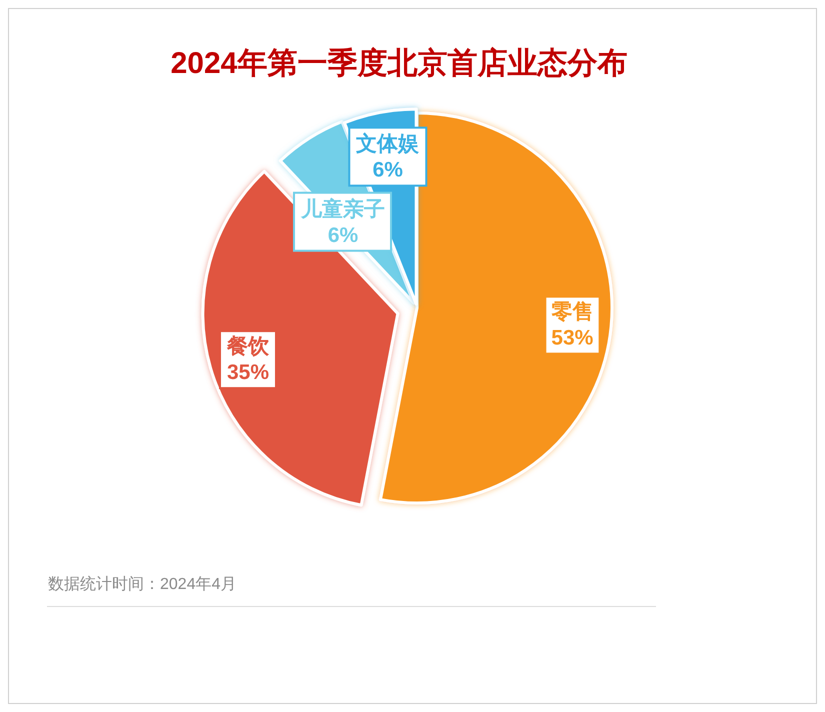 The image size is (825, 712). I want to click on slice-label: 文体娱, so click(387, 144).